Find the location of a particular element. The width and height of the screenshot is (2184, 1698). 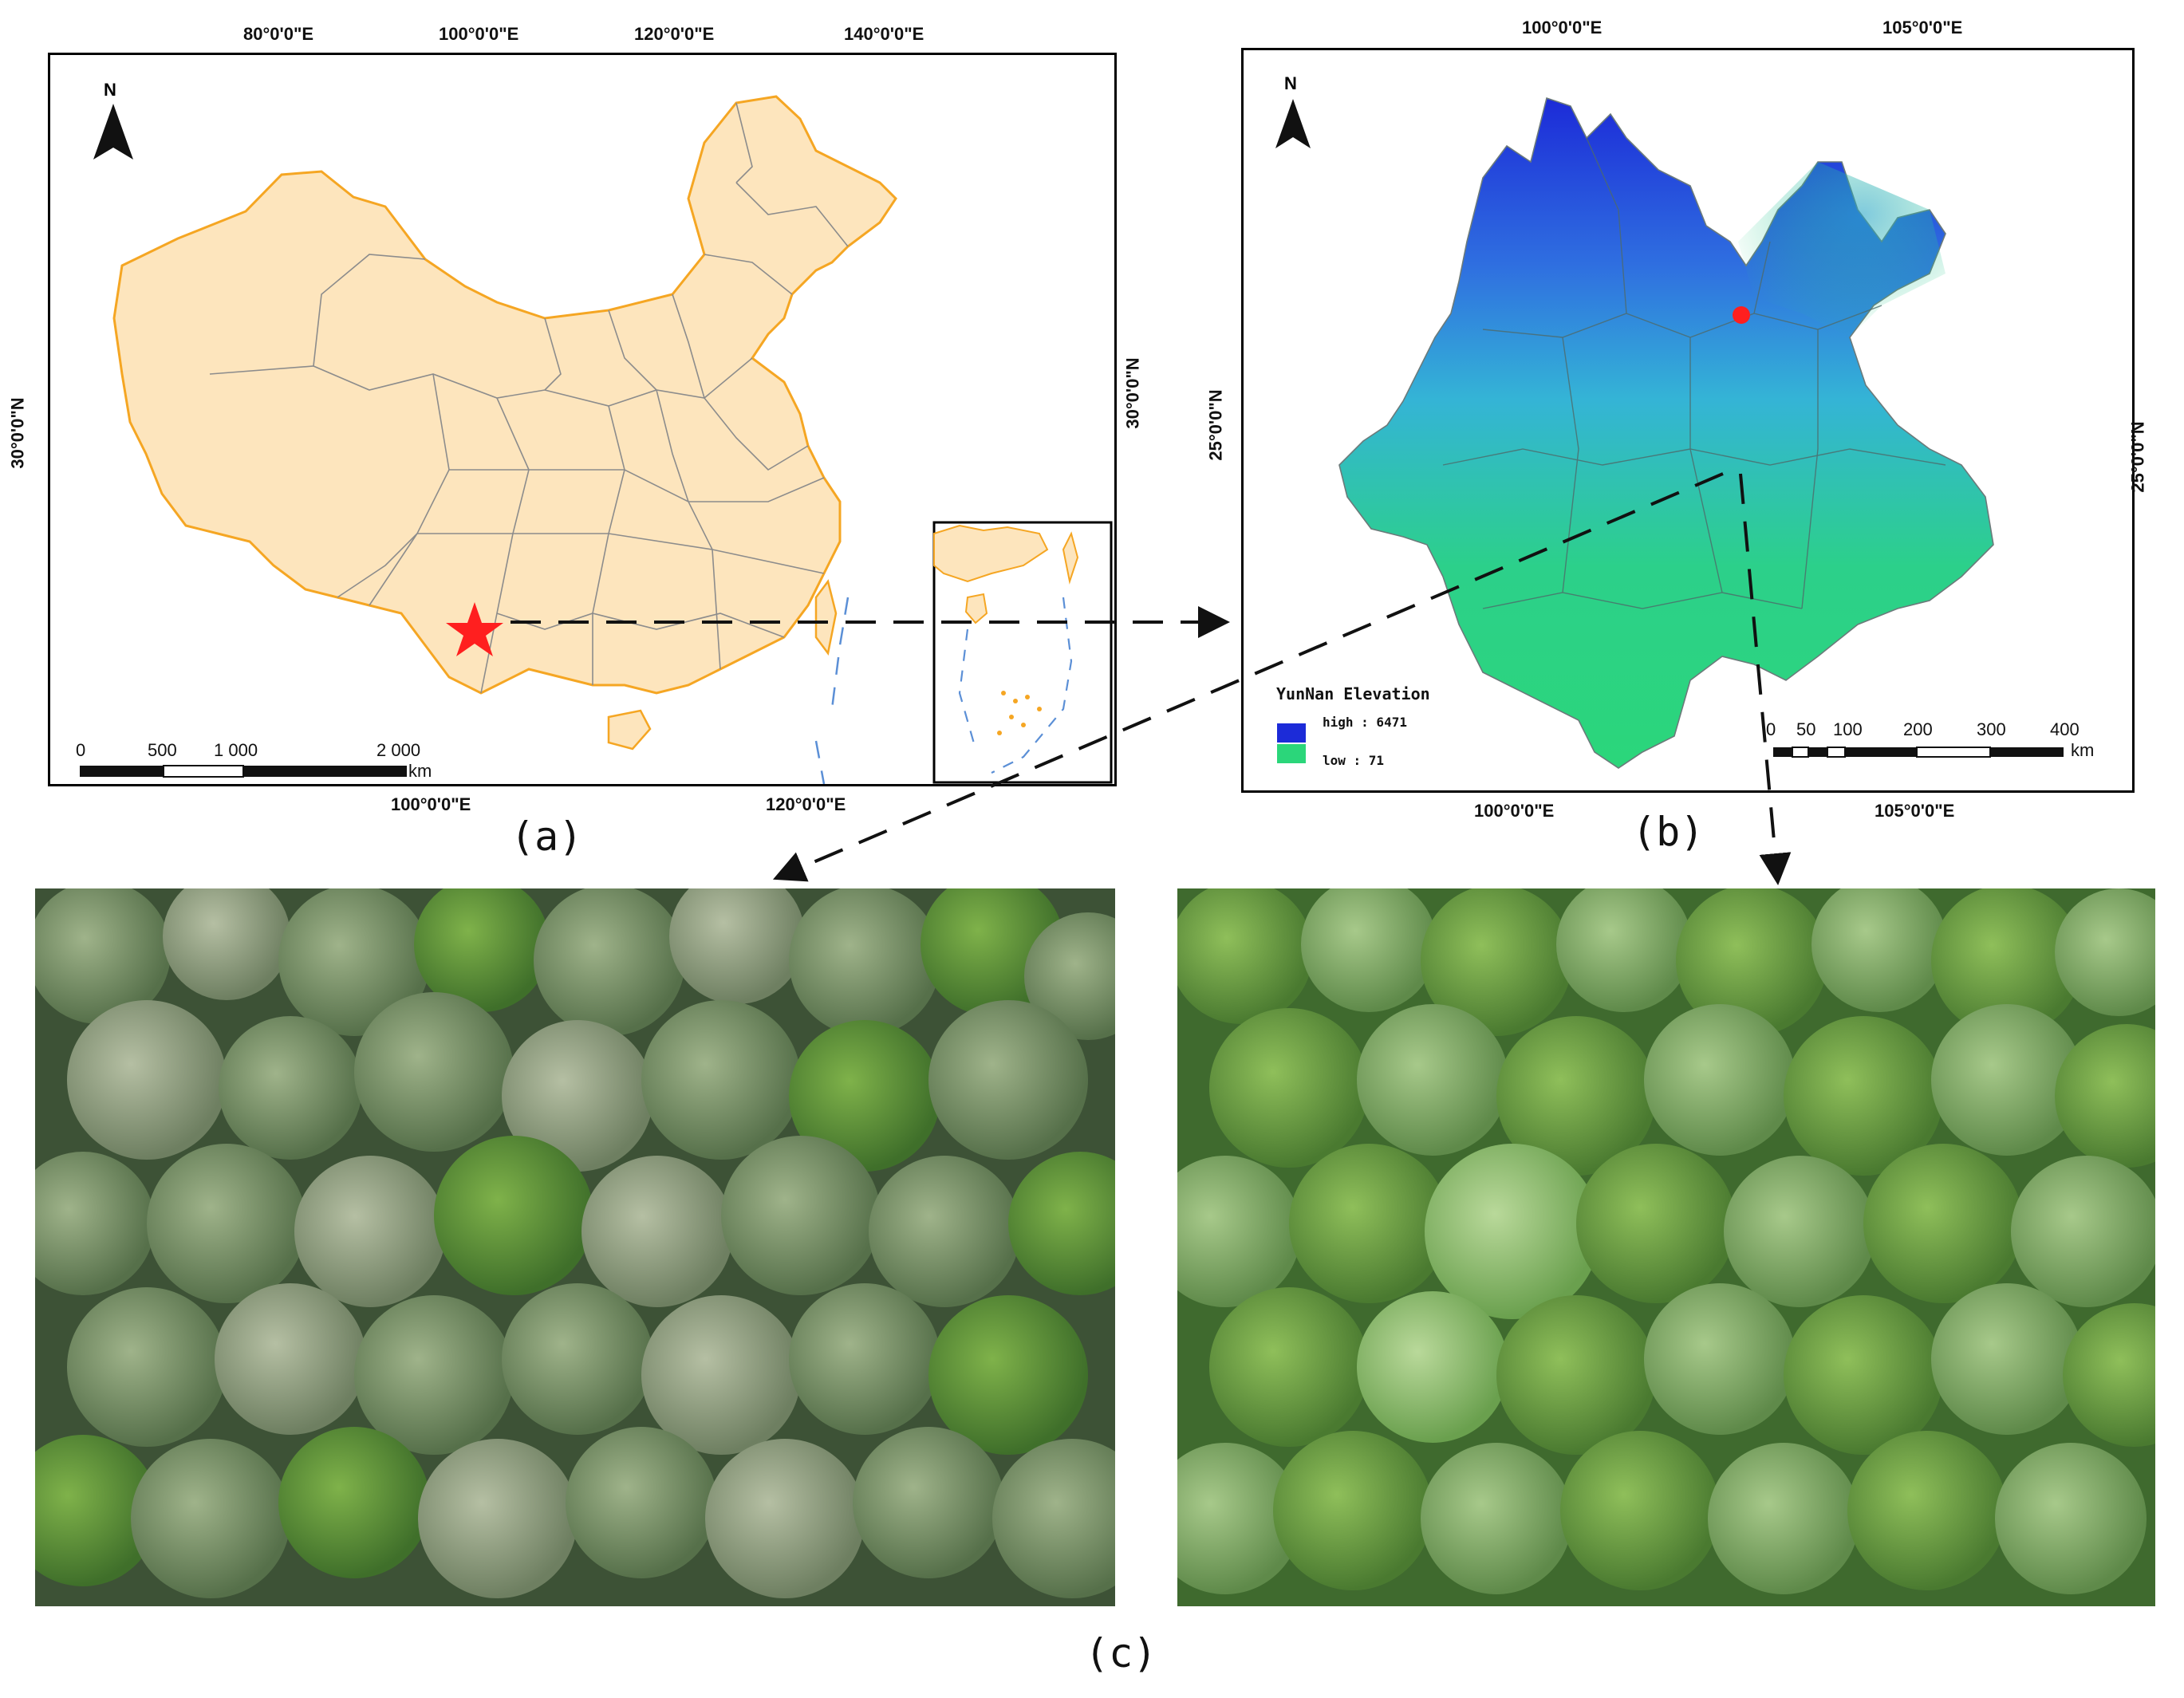

panel-b-scale-label-100: 100 is located at coordinates (1848, 729).